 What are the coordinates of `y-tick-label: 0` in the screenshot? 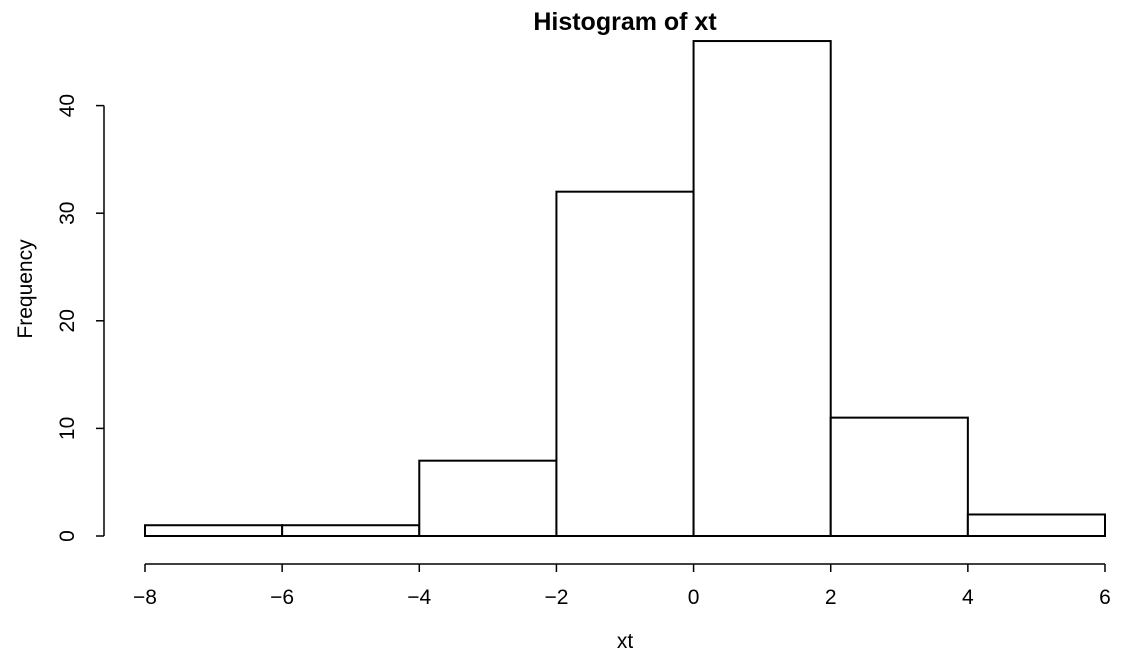 It's located at (67, 536).